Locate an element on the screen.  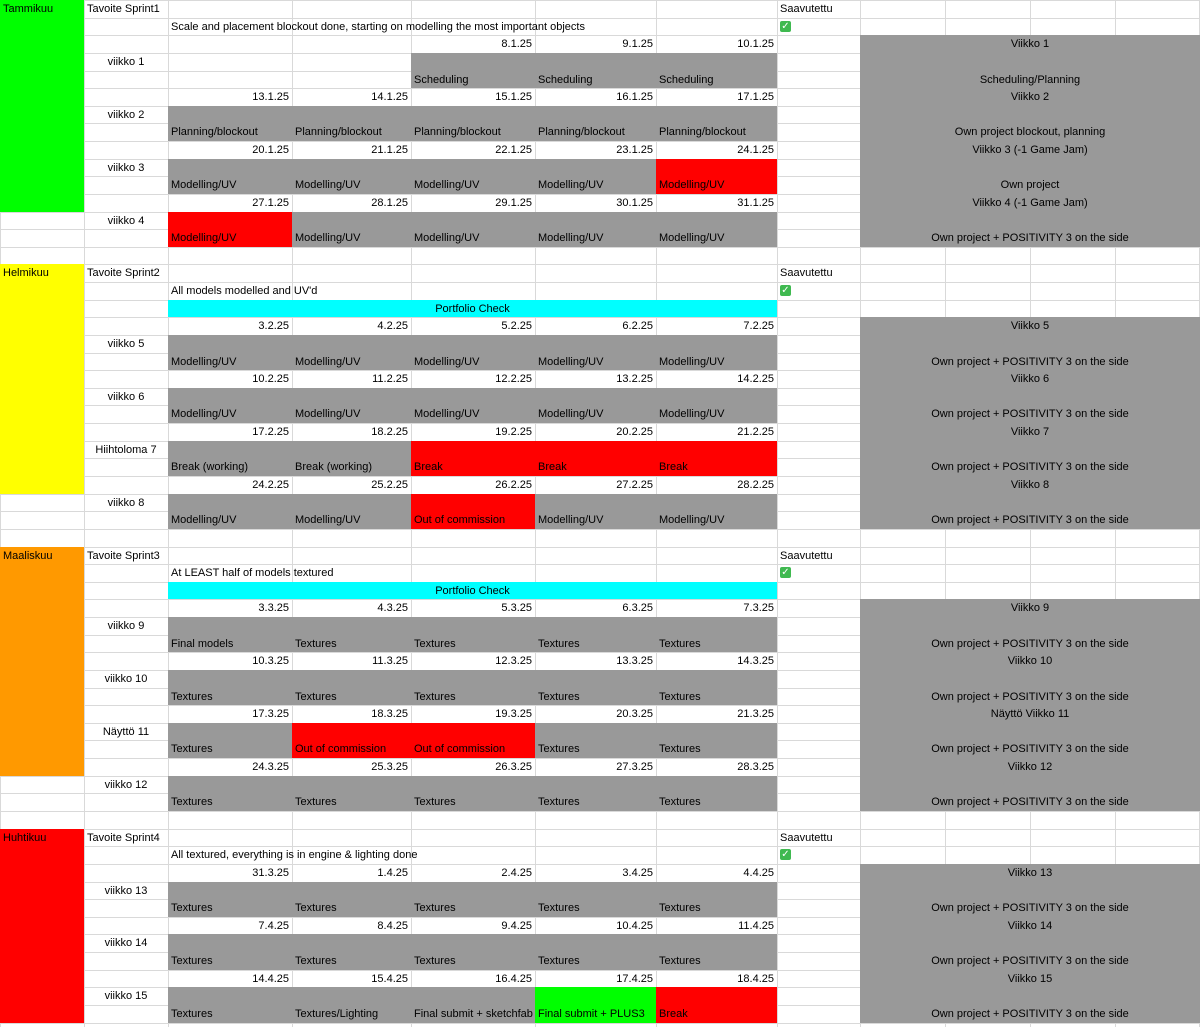
day-date: 3.3.25 is located at coordinates (273, 608).